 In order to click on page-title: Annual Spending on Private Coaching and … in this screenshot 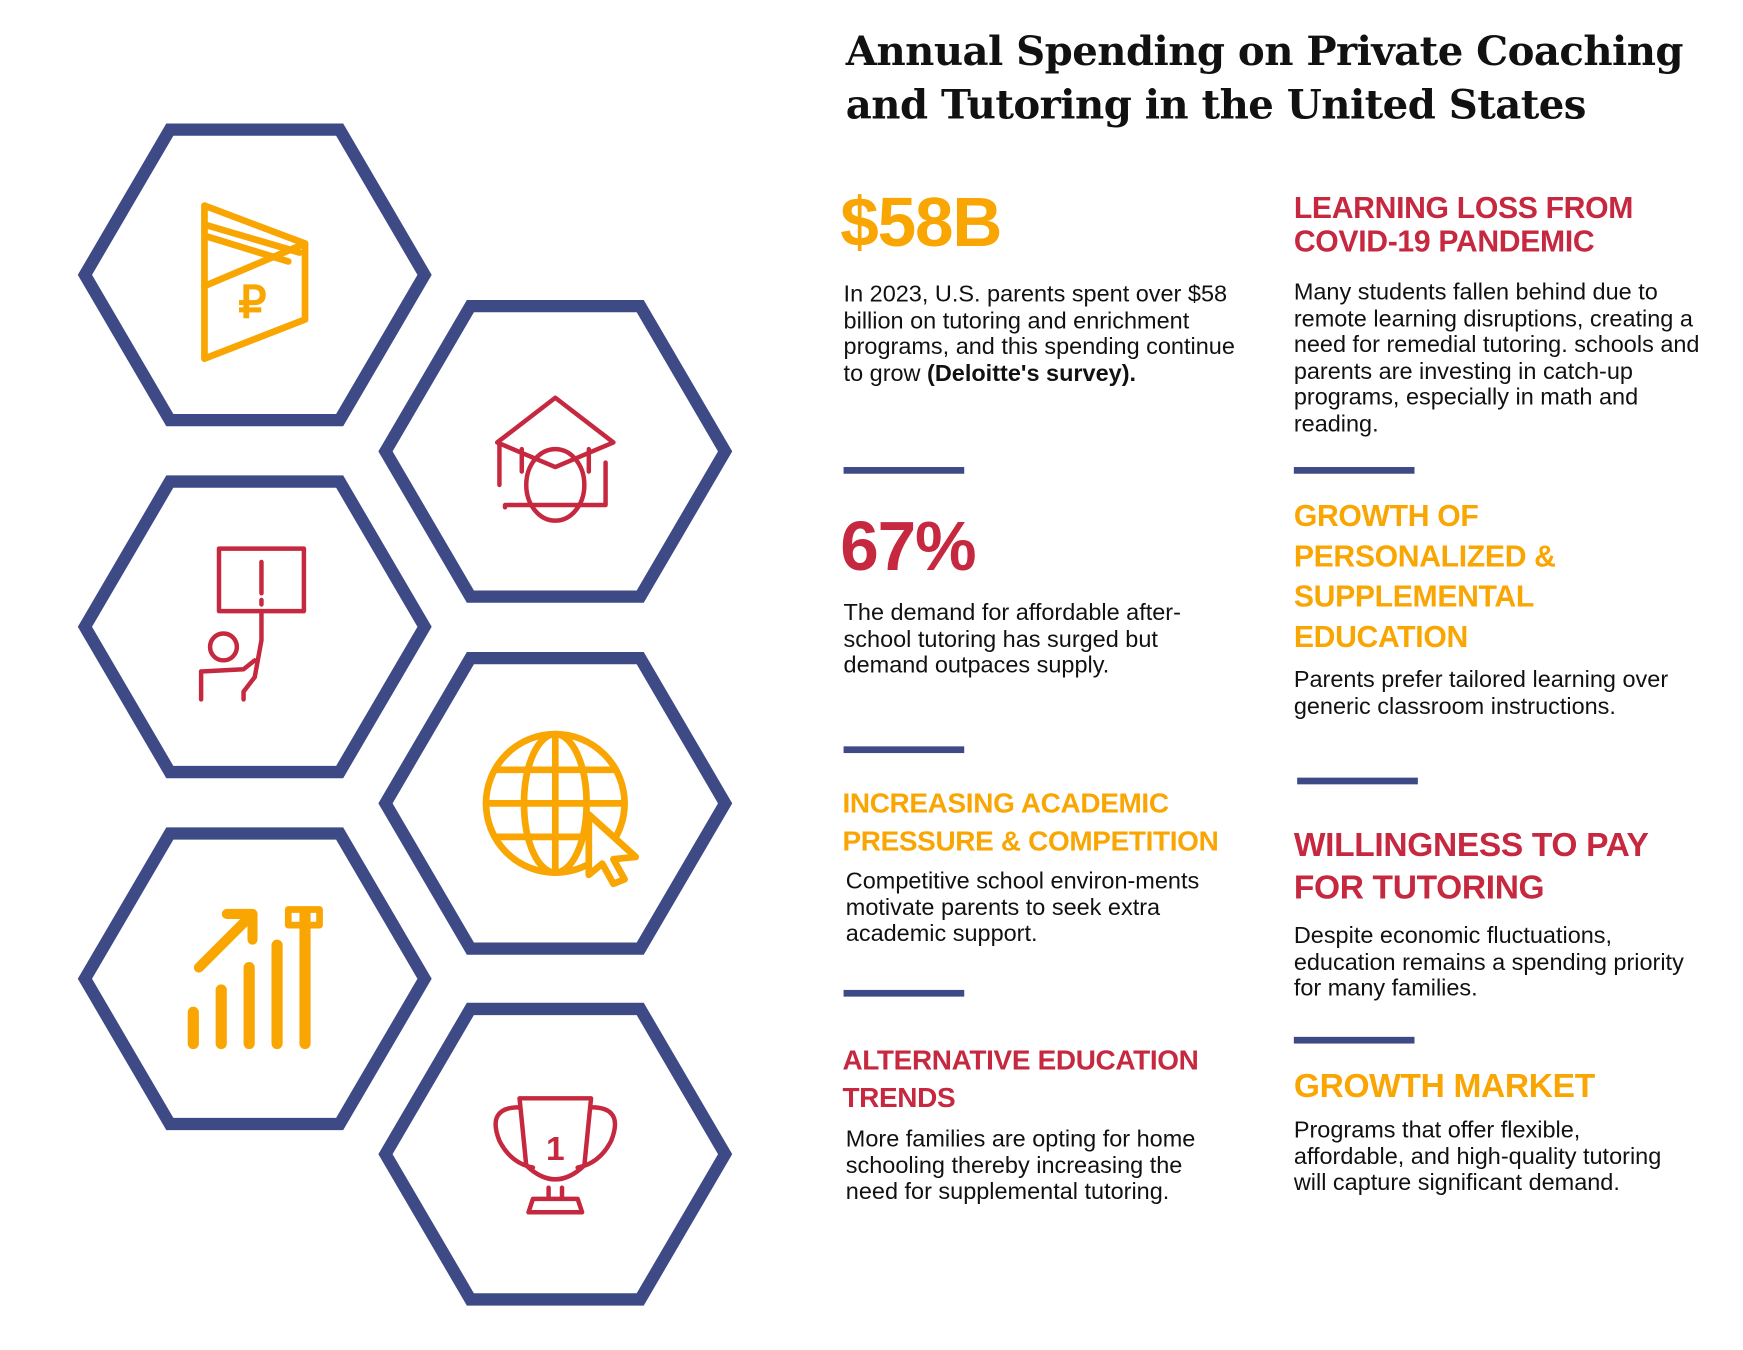, I will do `click(1264, 78)`.